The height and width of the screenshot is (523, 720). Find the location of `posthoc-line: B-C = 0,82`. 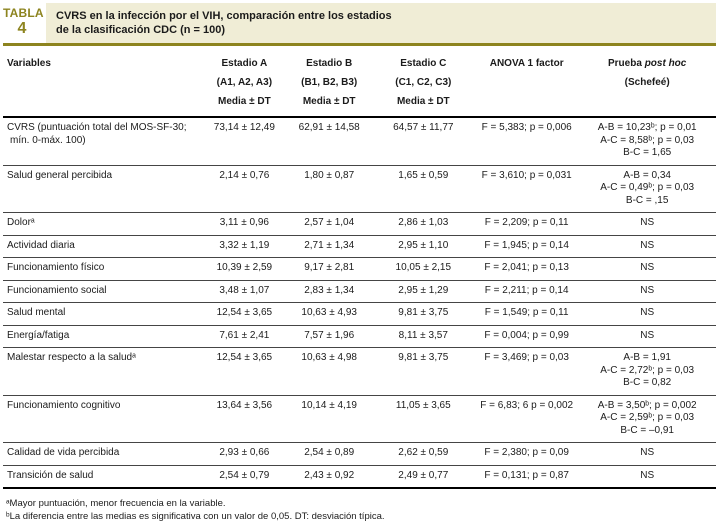

posthoc-line: B-C = 0,82 is located at coordinates (647, 383).